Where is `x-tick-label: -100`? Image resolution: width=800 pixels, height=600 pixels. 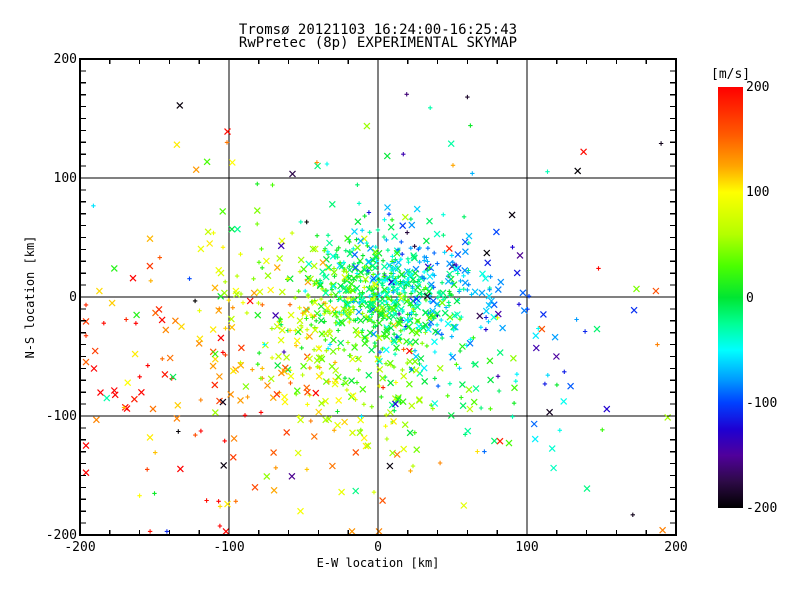
x-tick-label: -100 is located at coordinates (229, 547).